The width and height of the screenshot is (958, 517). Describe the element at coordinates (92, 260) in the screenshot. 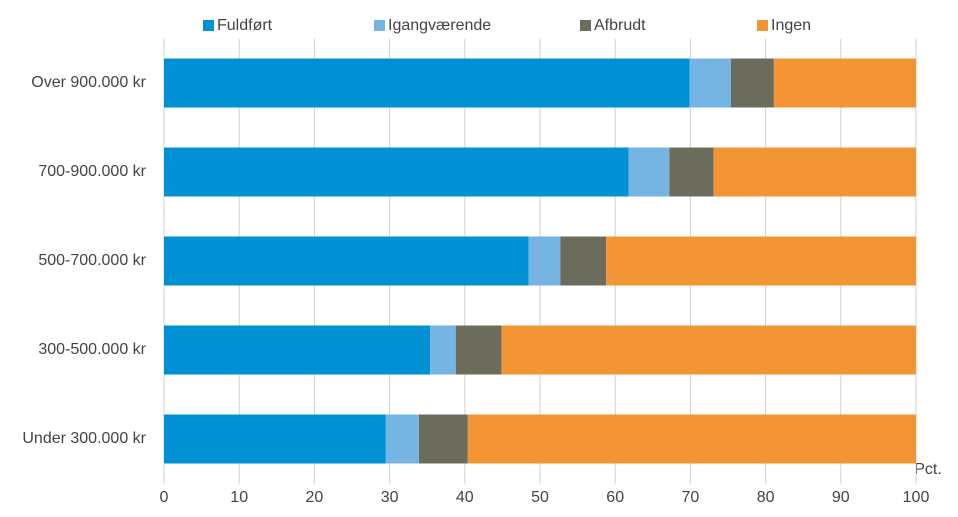

I see `y-tick-label: 500-700.000 kr` at that location.